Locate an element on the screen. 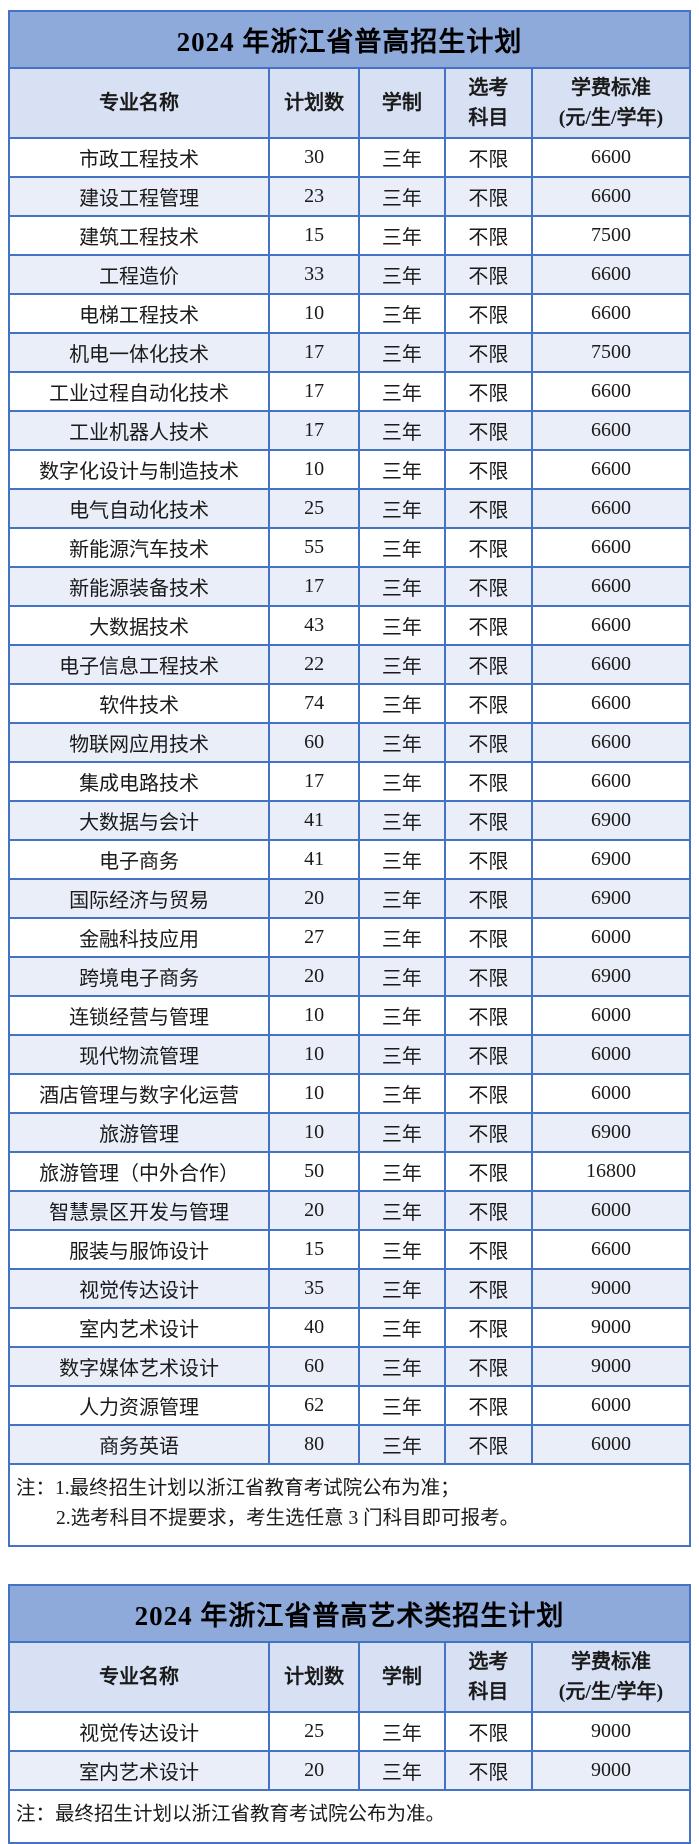 The height and width of the screenshot is (1844, 699). table-row: 大数据技术 43 三年 不限 6600 is located at coordinates (349, 625).